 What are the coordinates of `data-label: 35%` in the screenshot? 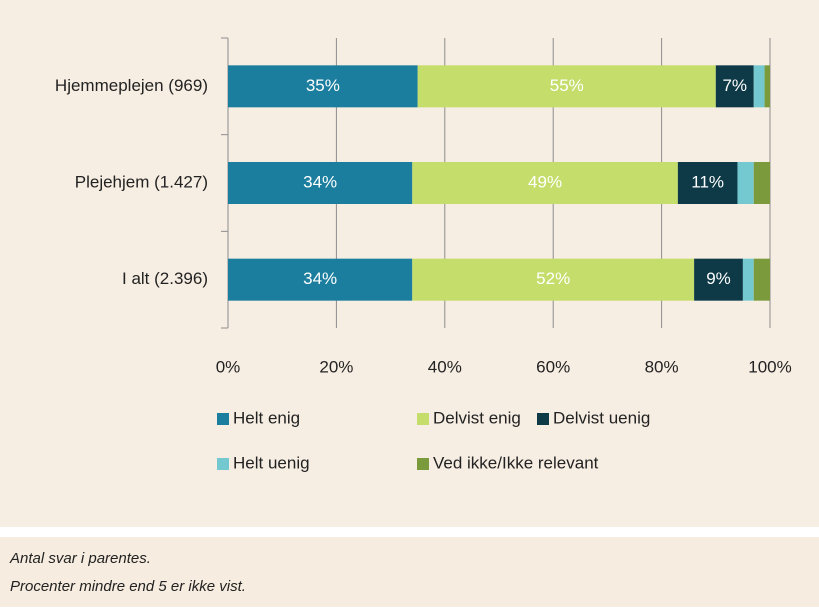 It's located at (323, 85).